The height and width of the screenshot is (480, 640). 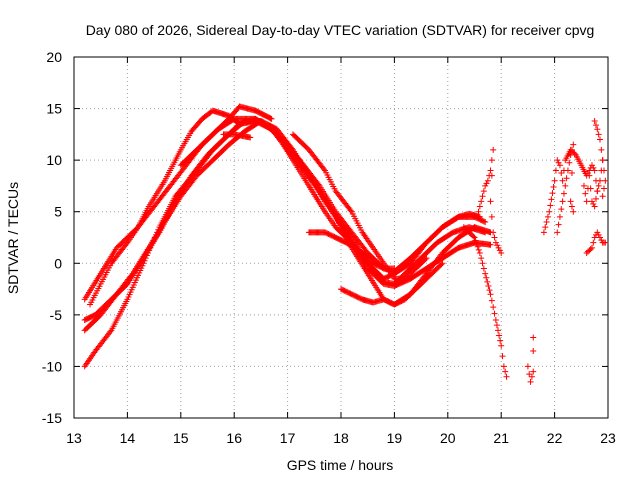 I want to click on x-tick-label: 22, so click(x=555, y=438).